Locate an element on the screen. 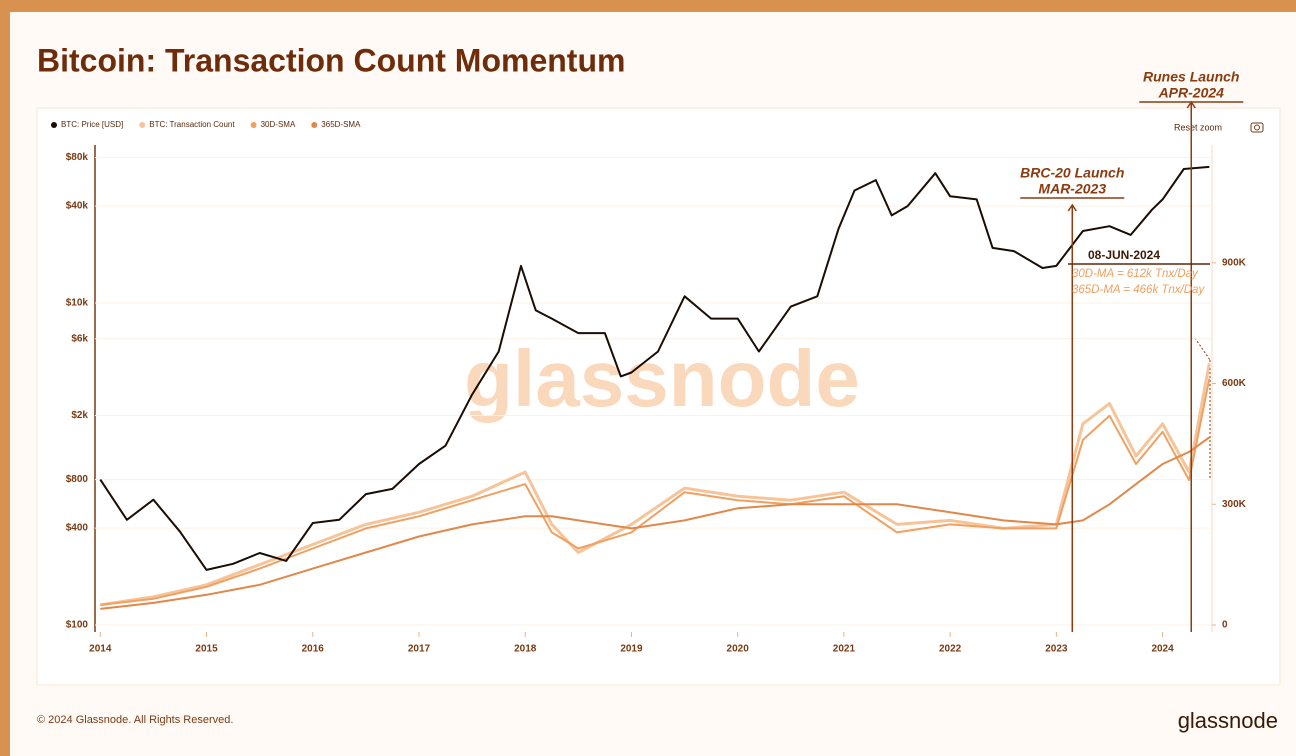 Image resolution: width=1296 pixels, height=756 pixels. x-tick-label: 2019 is located at coordinates (631, 649).